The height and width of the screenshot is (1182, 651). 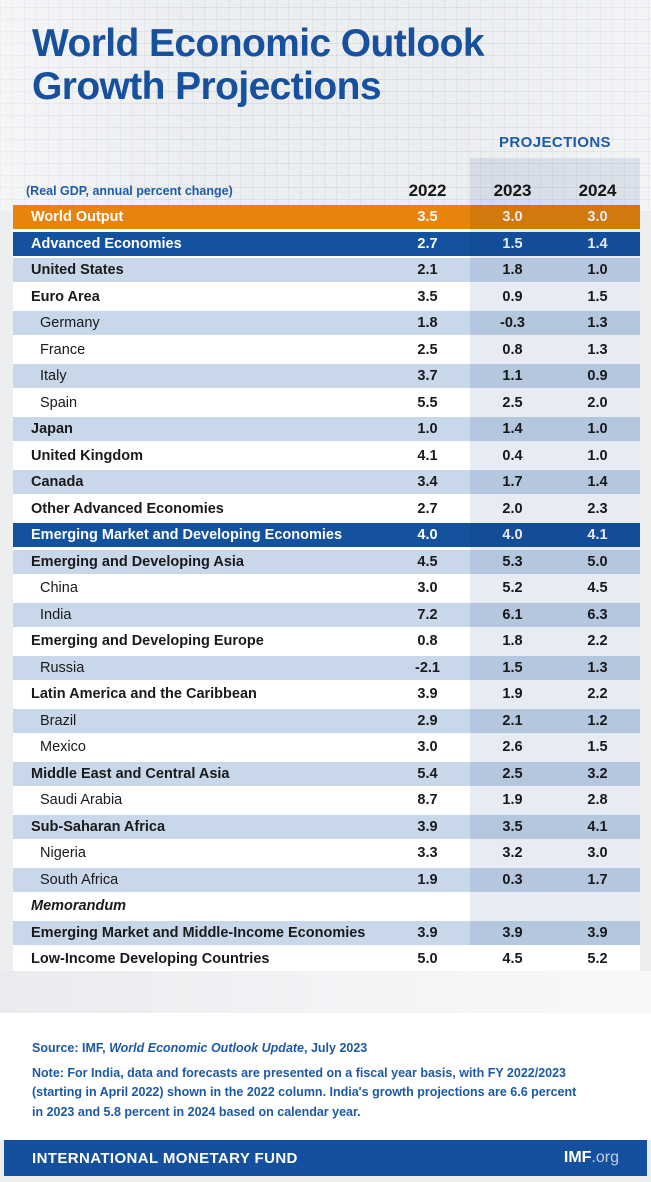 I want to click on table-row: Latin America and the Caribbean 3.9 1.9 2.2, so click(x=326, y=694).